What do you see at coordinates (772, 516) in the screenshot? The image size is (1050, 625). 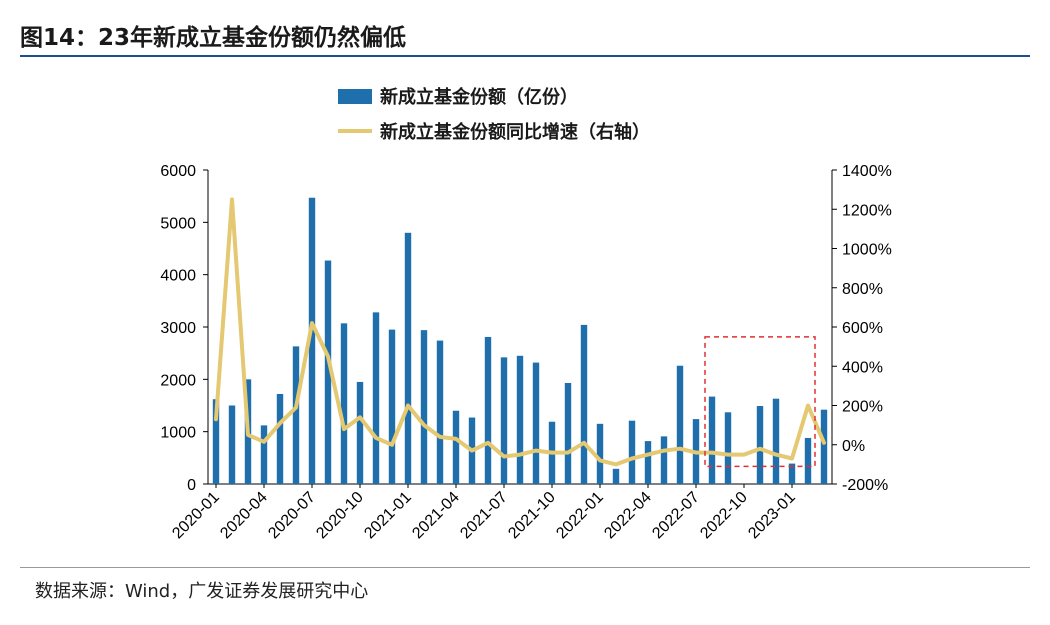 I see `x-tick-label: 2023-01` at bounding box center [772, 516].